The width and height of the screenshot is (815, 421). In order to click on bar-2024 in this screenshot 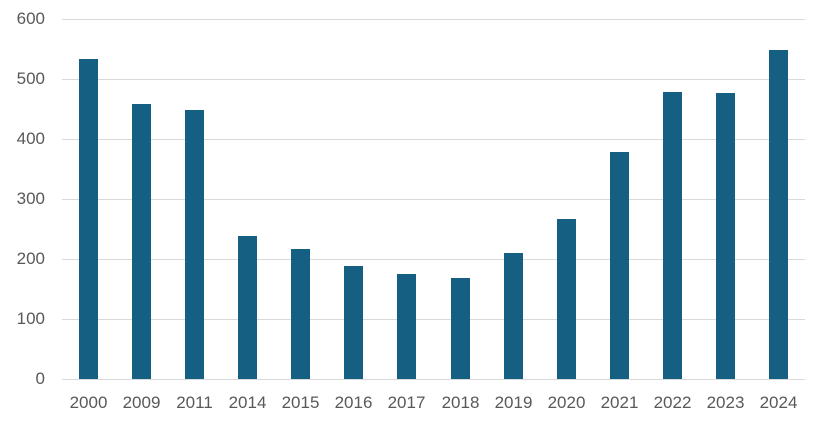, I will do `click(778, 214)`.